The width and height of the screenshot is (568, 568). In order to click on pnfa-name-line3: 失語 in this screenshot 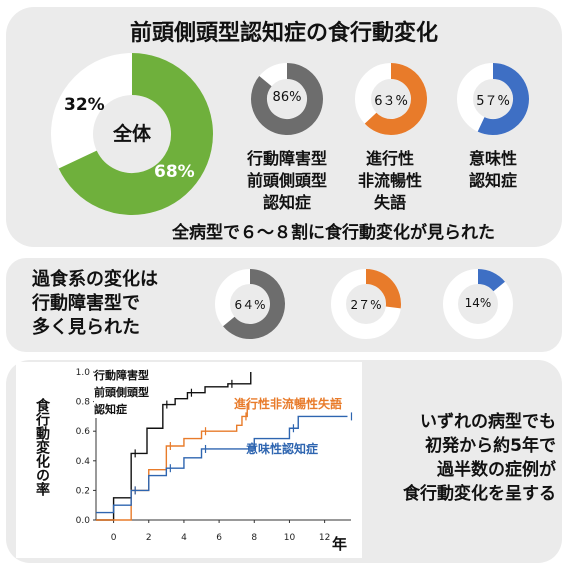, I will do `click(389, 202)`.